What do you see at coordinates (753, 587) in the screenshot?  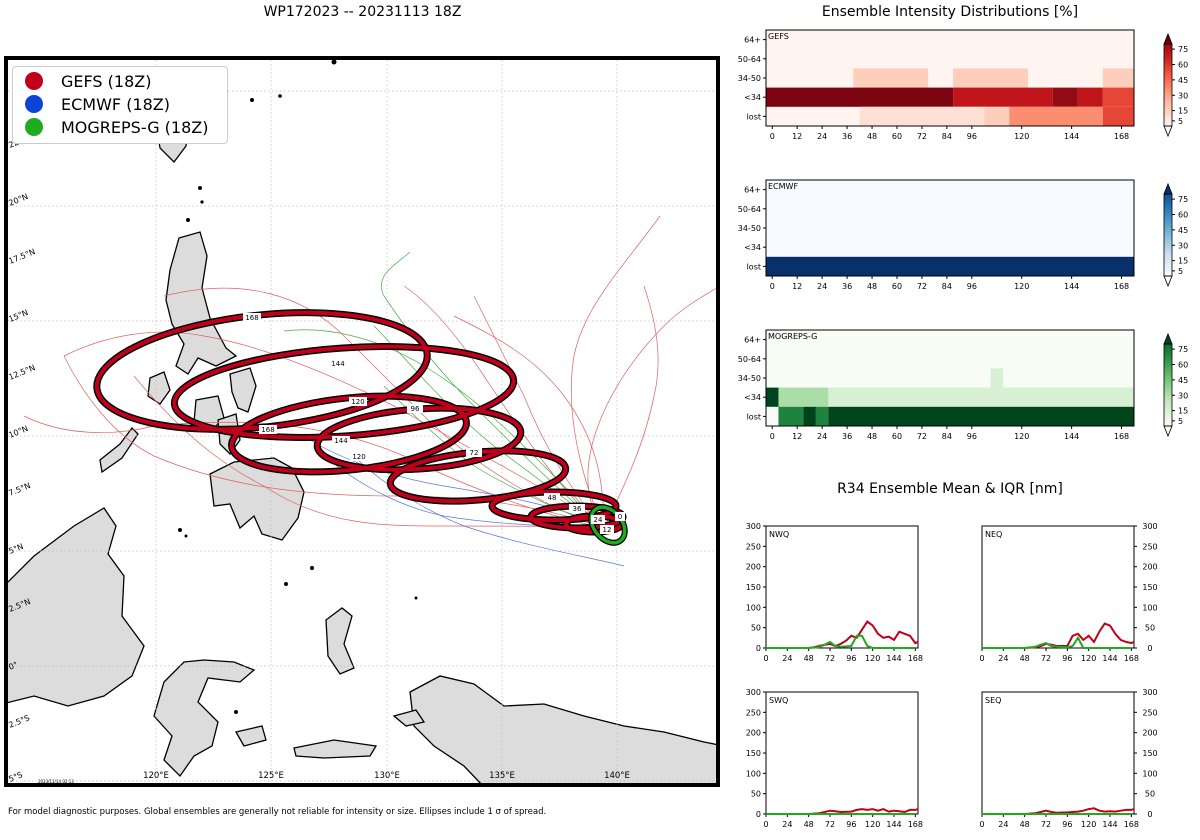 I see `y-tick-label: 150` at bounding box center [753, 587].